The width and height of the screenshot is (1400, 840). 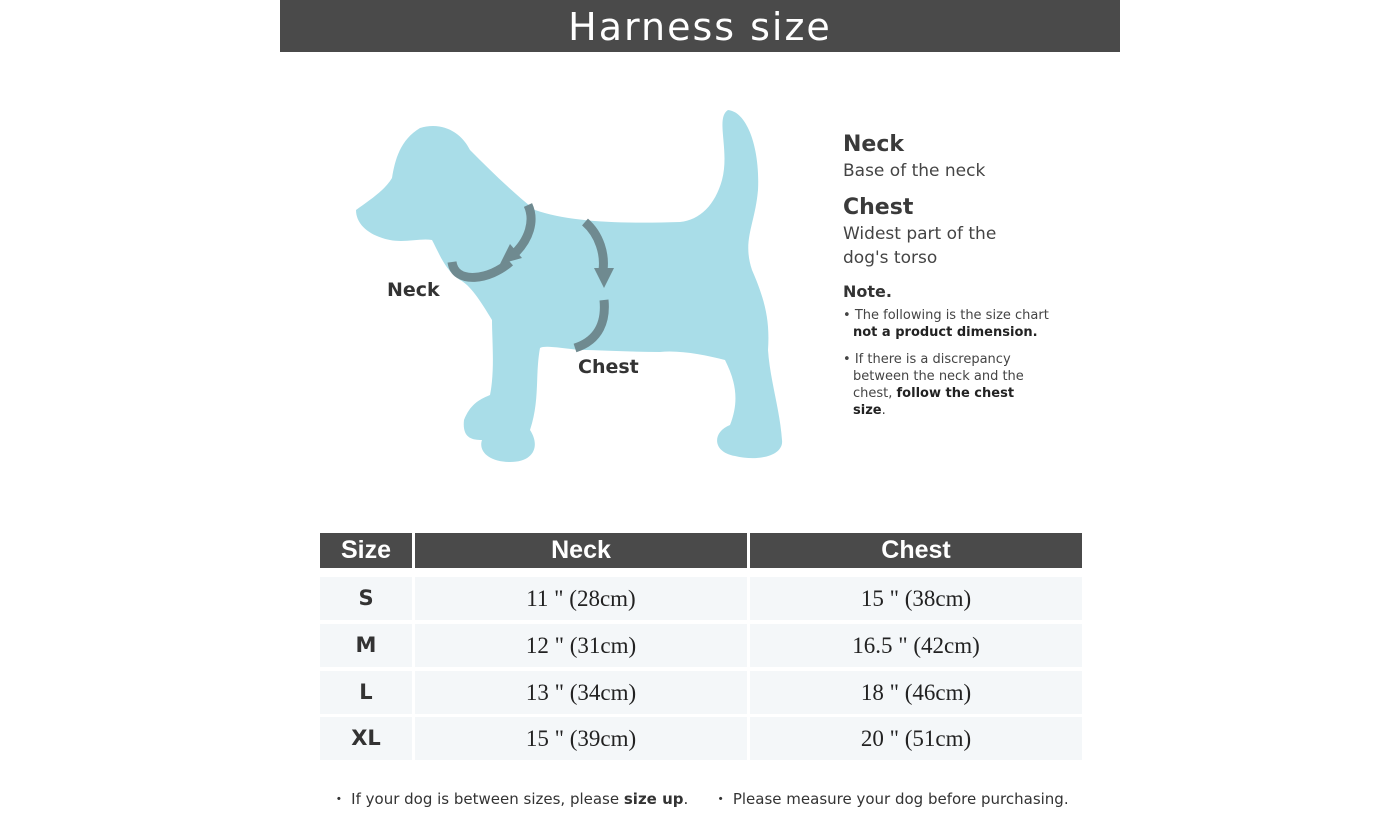 What do you see at coordinates (511, 254) in the screenshot?
I see `neck-arrowhead-icon` at bounding box center [511, 254].